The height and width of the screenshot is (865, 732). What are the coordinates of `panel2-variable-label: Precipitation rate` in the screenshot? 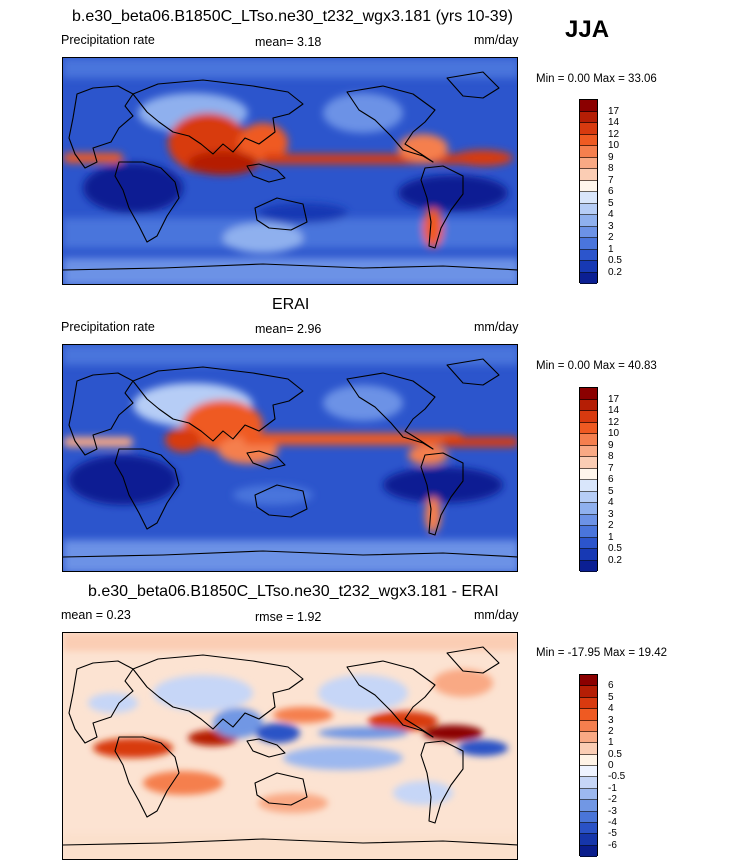 It's located at (108, 327).